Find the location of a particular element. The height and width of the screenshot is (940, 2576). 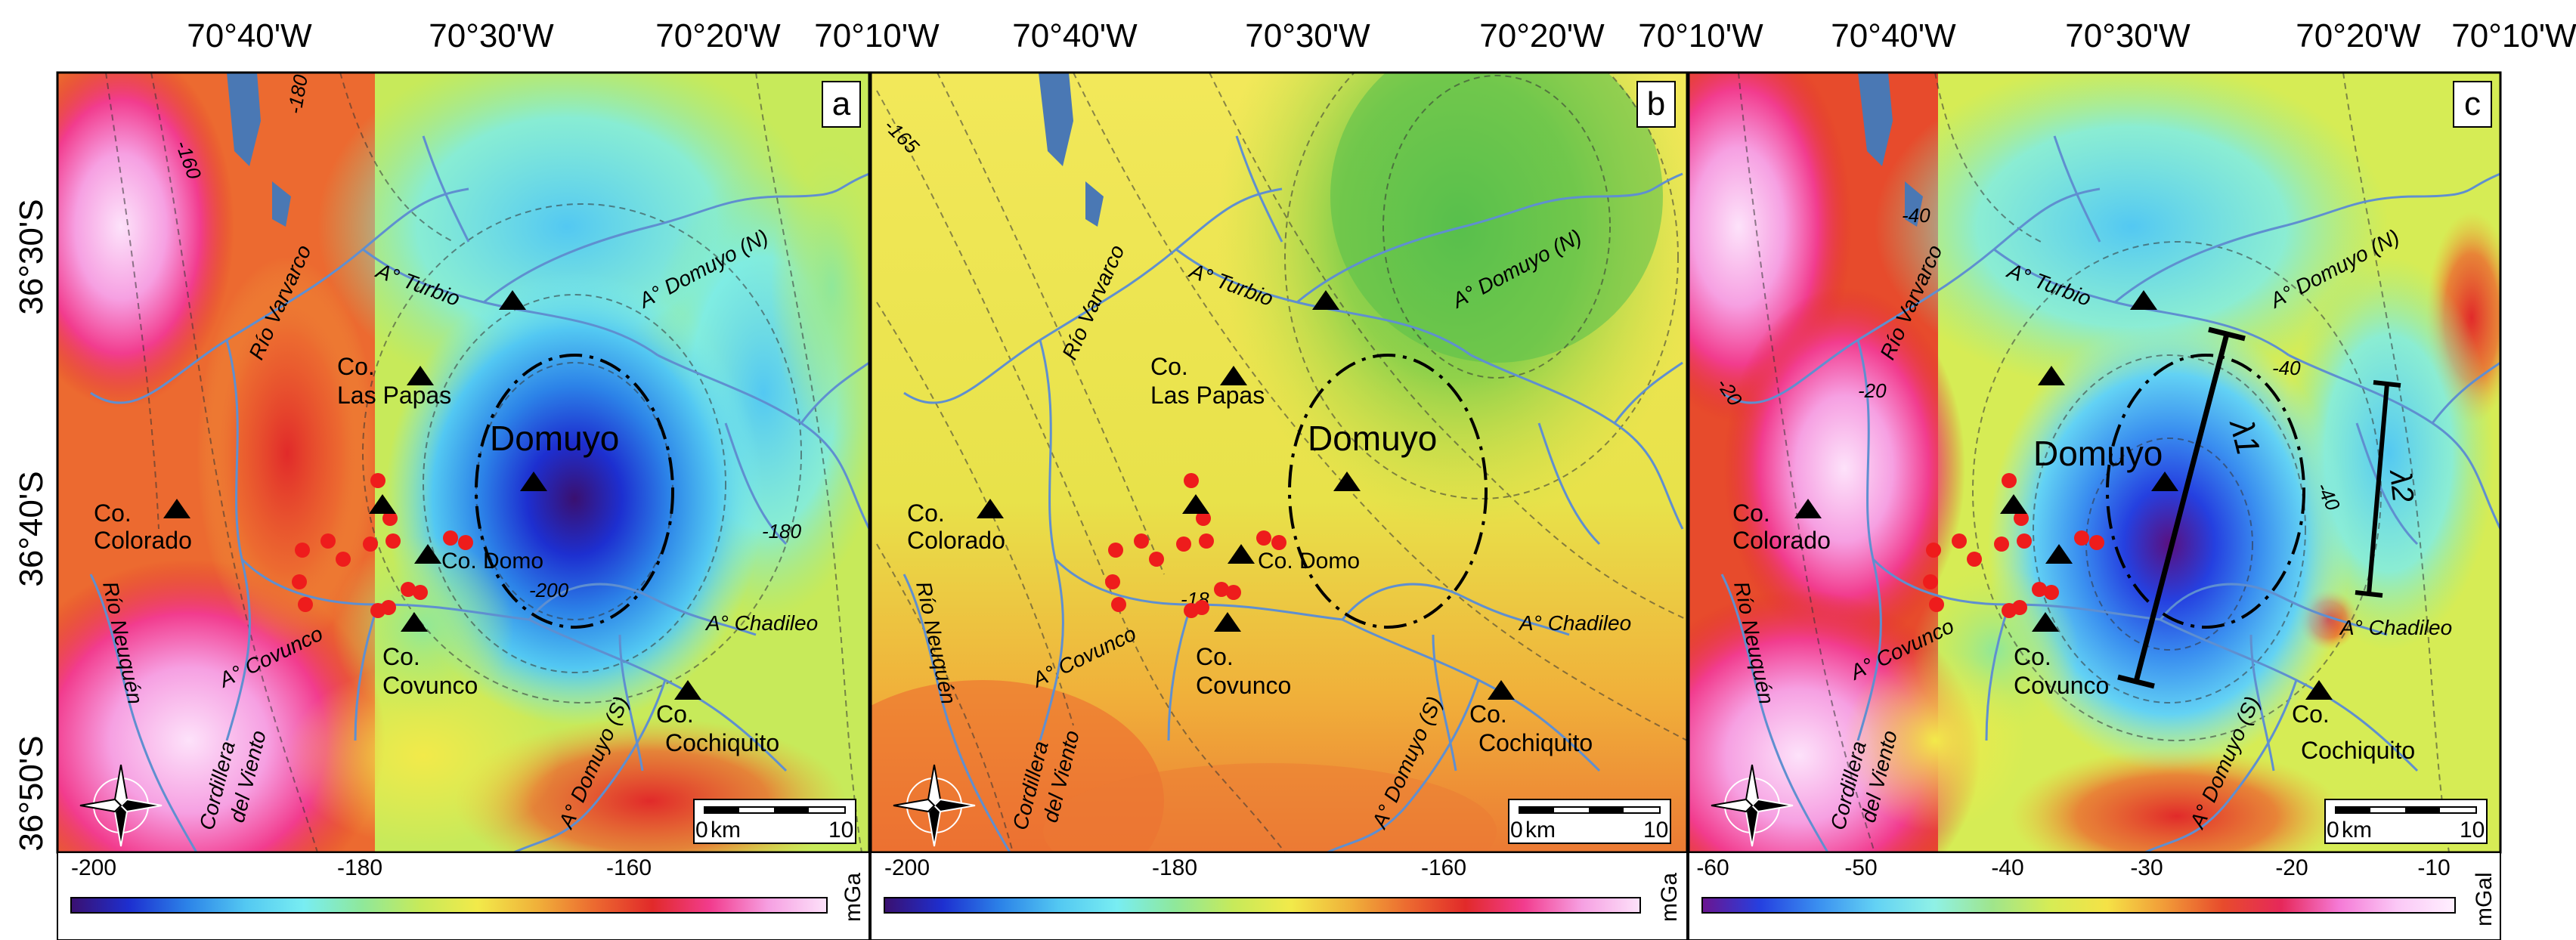

lat-label-2: 36°40'S is located at coordinates (31, 528).